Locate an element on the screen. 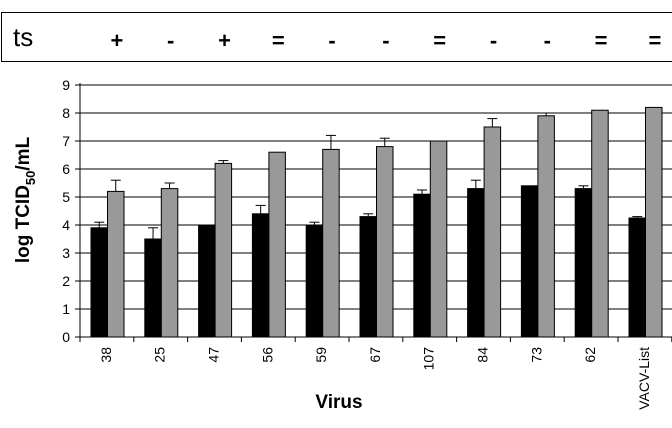 The height and width of the screenshot is (428, 672). y-axis-title-tail: /mL is located at coordinates (23, 153).